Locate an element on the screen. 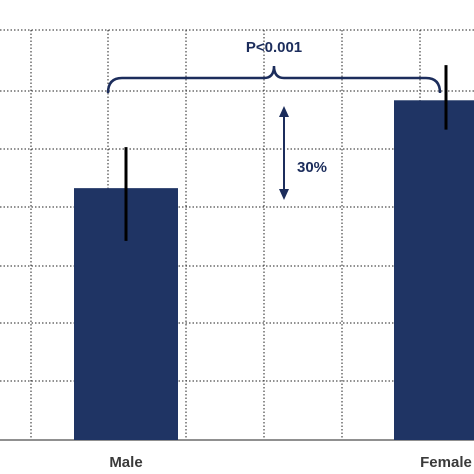  difference-arrow-head-up is located at coordinates (284, 111).